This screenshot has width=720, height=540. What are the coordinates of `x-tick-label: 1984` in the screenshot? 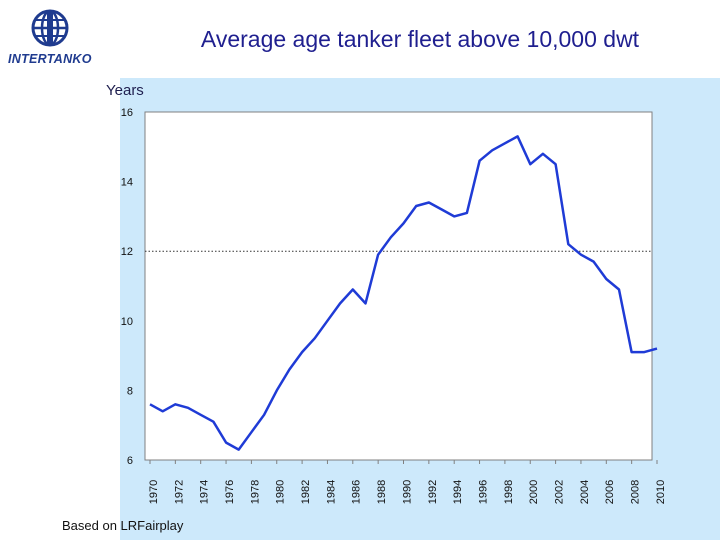 It's located at (331, 492).